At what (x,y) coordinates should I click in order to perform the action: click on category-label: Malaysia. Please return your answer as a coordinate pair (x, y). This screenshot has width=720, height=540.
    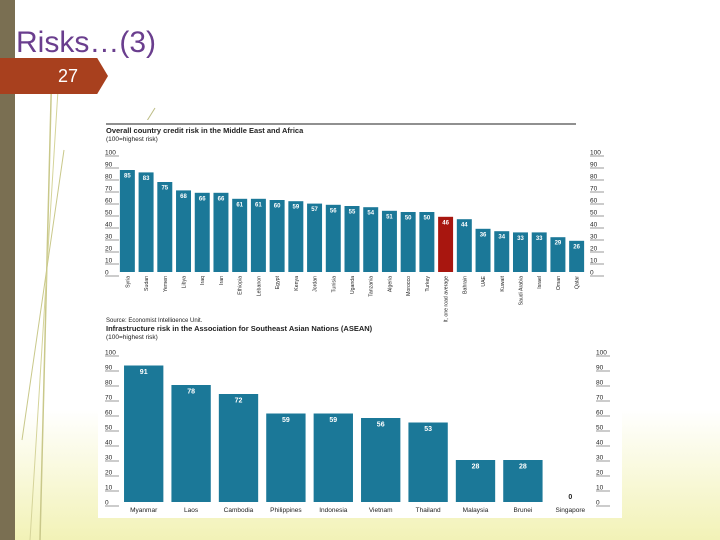
    Looking at the image, I should click on (476, 510).